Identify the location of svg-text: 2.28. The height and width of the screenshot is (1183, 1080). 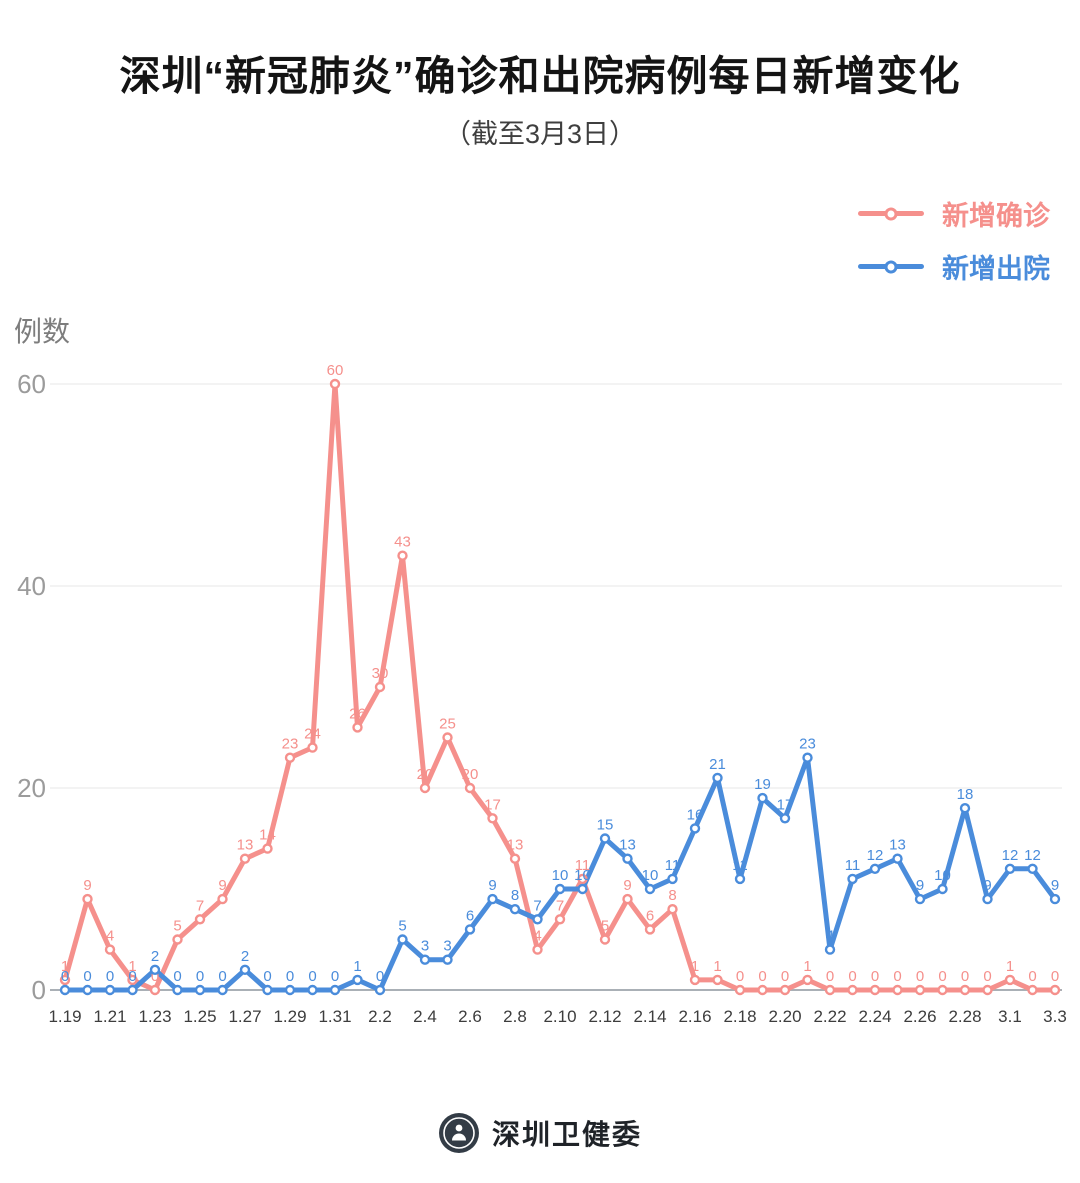
(964, 1016).